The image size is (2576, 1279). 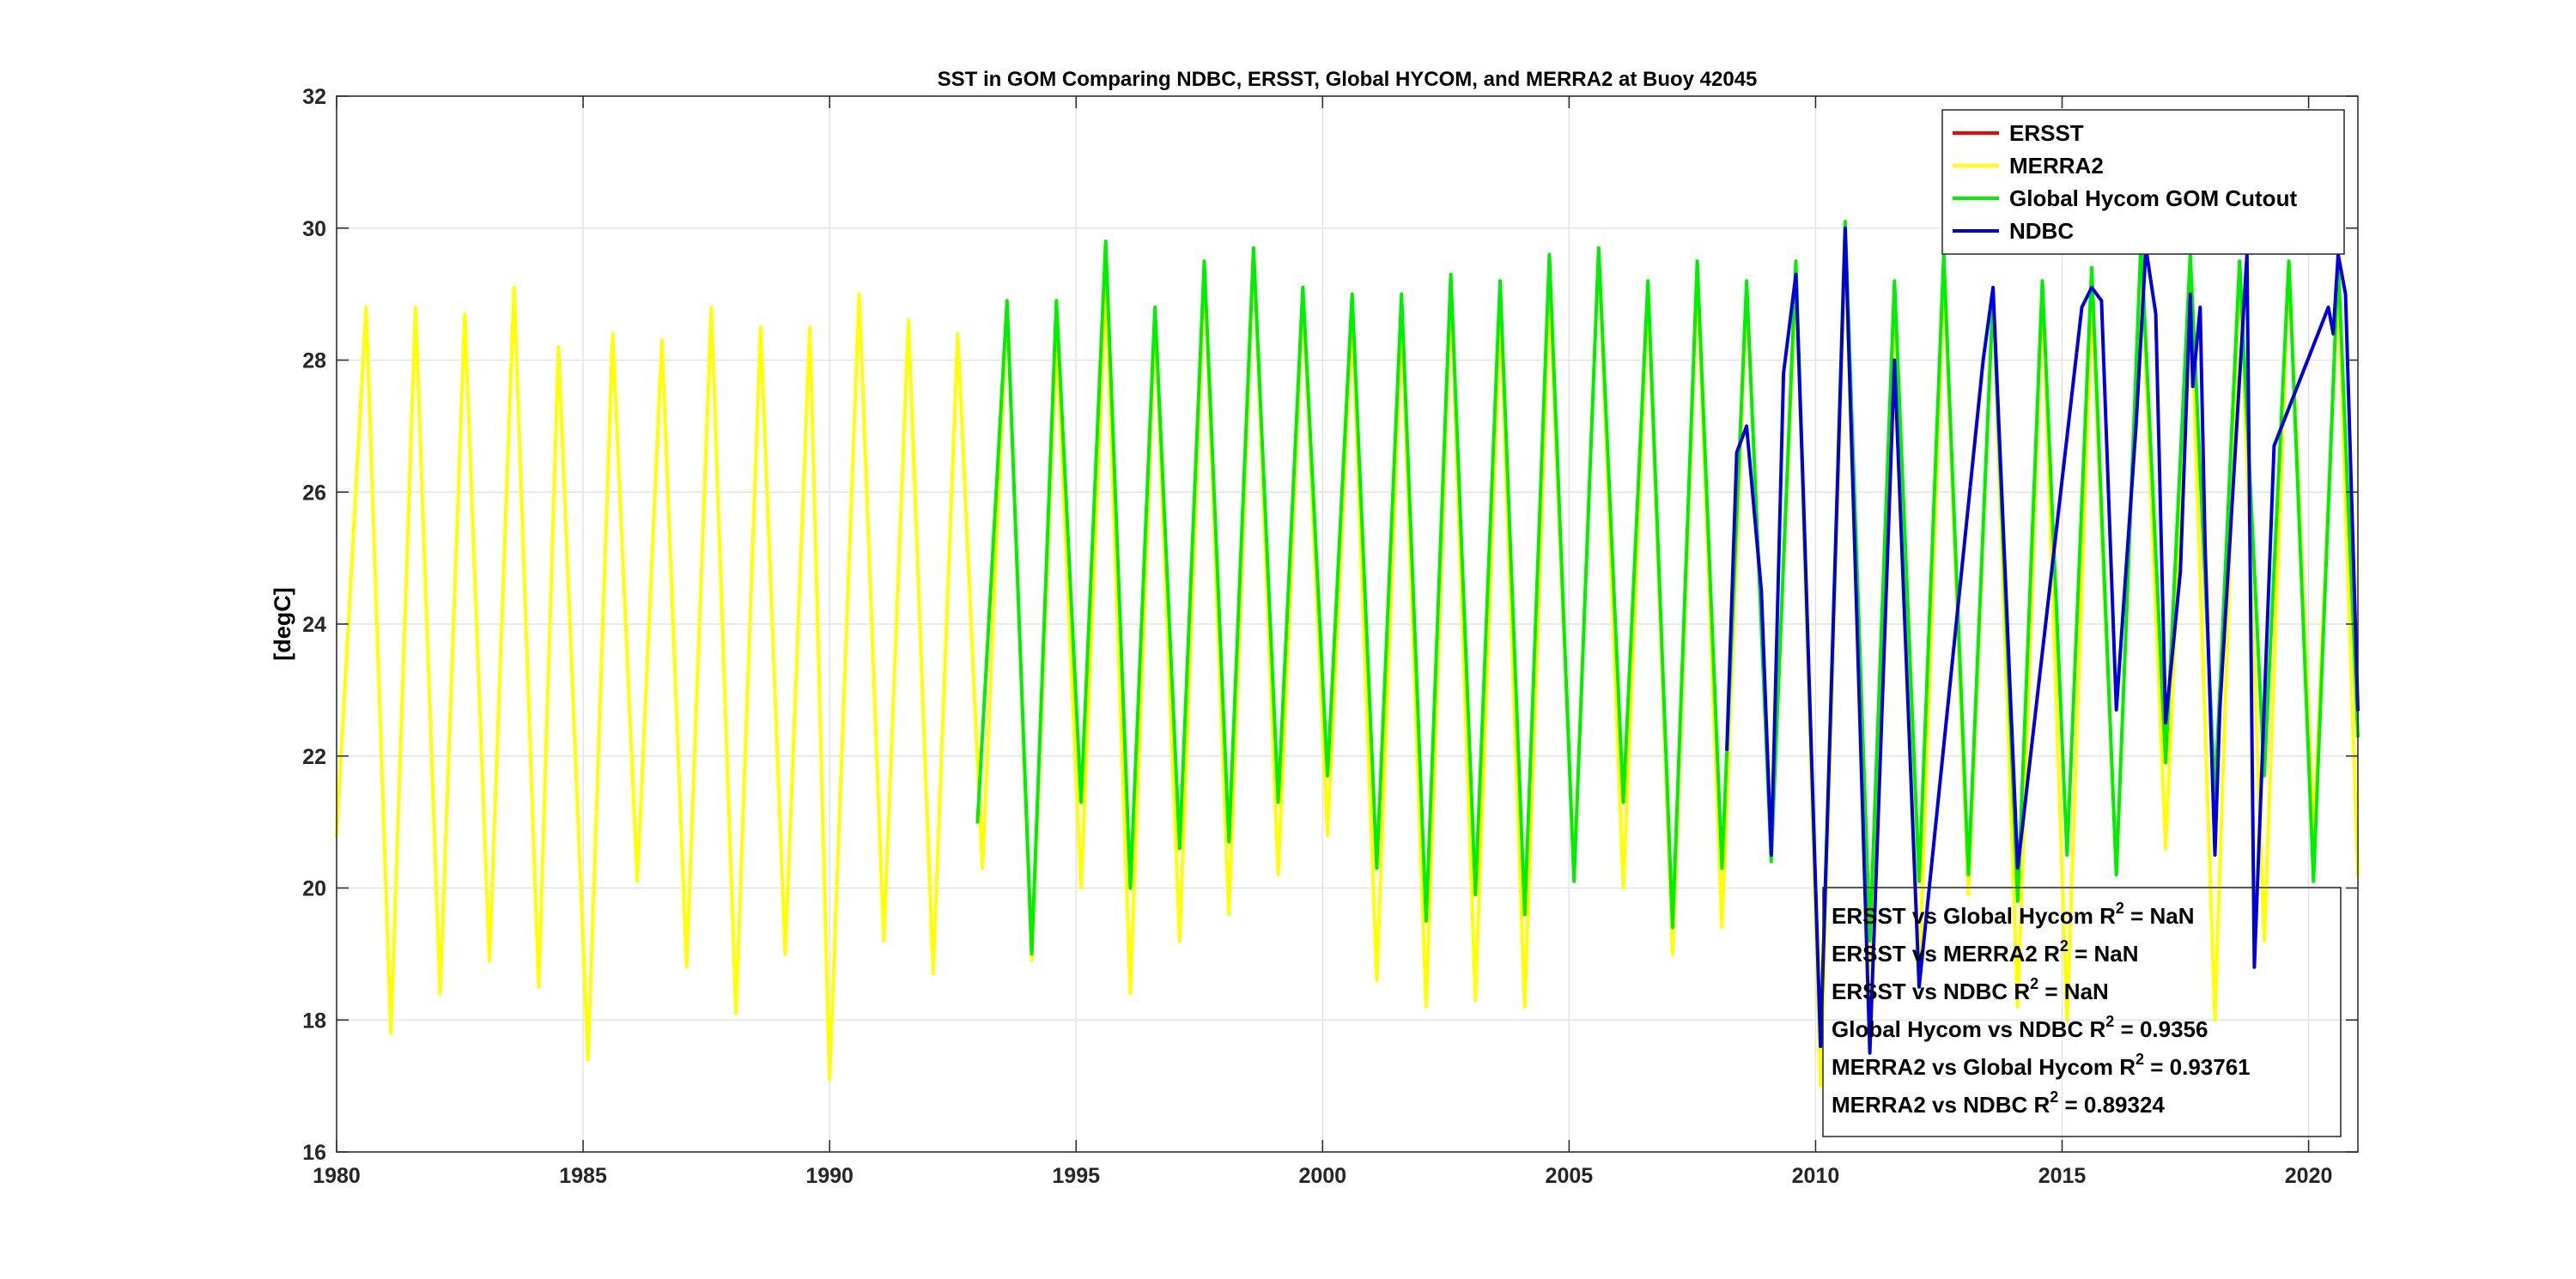 What do you see at coordinates (1816, 1176) in the screenshot?
I see `x-tick-label: 2010` at bounding box center [1816, 1176].